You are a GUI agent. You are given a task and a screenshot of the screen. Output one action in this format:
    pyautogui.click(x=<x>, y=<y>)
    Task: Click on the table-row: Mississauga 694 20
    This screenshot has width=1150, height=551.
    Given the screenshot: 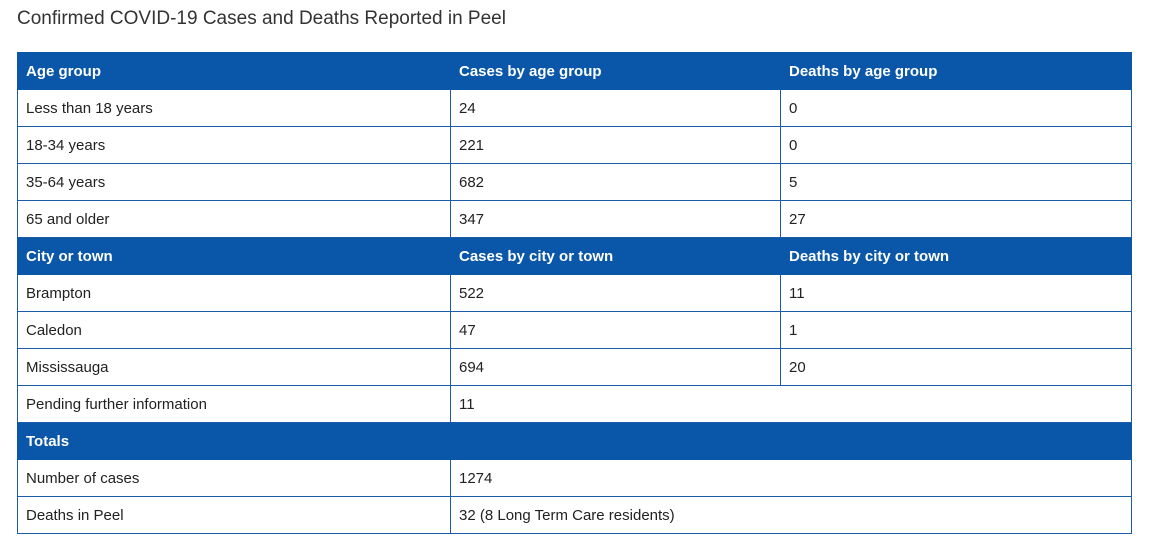 What is the action you would take?
    pyautogui.click(x=574, y=367)
    